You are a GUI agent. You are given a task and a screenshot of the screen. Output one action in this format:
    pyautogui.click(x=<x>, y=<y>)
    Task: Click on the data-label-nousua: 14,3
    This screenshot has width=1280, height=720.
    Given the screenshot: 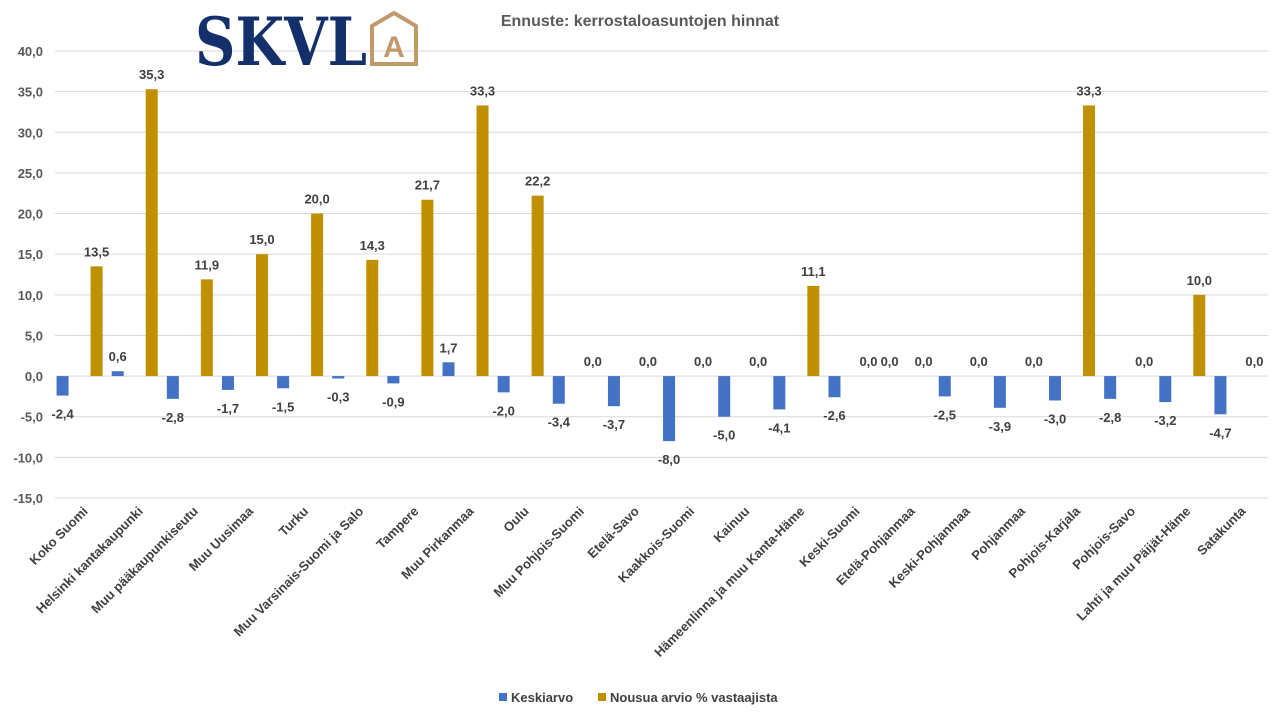 What is the action you would take?
    pyautogui.click(x=372, y=245)
    